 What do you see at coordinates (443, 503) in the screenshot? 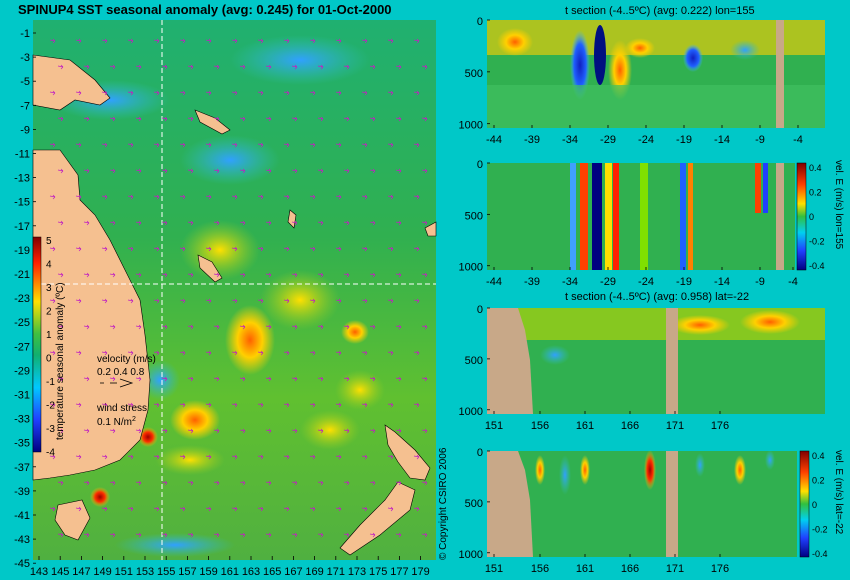
I see `copyright-text: © Copyright CSIRO 2006` at bounding box center [443, 503].